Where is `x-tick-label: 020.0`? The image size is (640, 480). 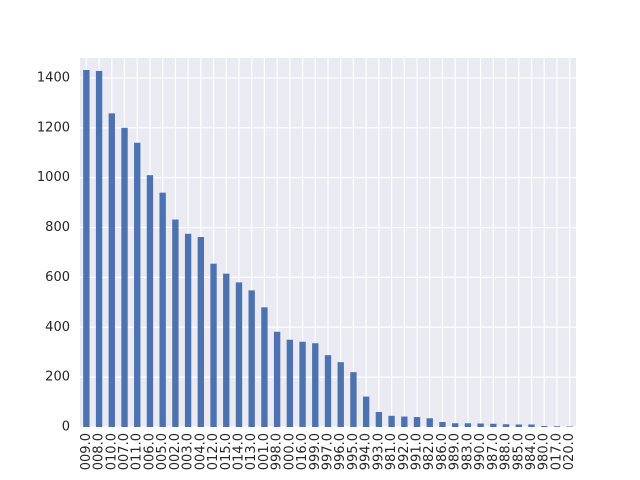
x-tick-label: 020.0 is located at coordinates (569, 451).